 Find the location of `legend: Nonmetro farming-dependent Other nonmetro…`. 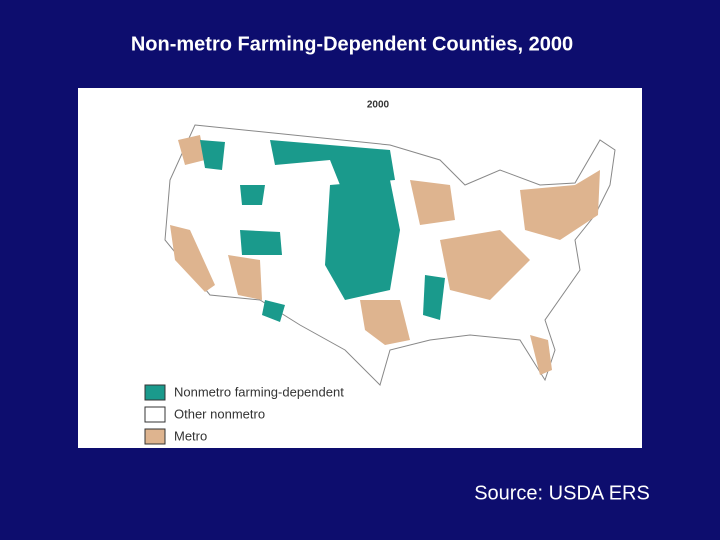

legend: Nonmetro farming-dependent Other nonmetro… is located at coordinates (244, 414).